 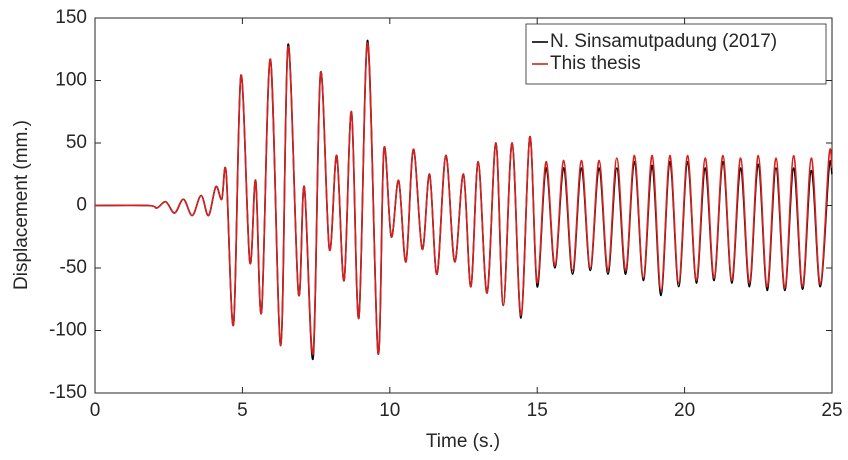 I want to click on y-tick-label: -50, so click(x=73, y=267).